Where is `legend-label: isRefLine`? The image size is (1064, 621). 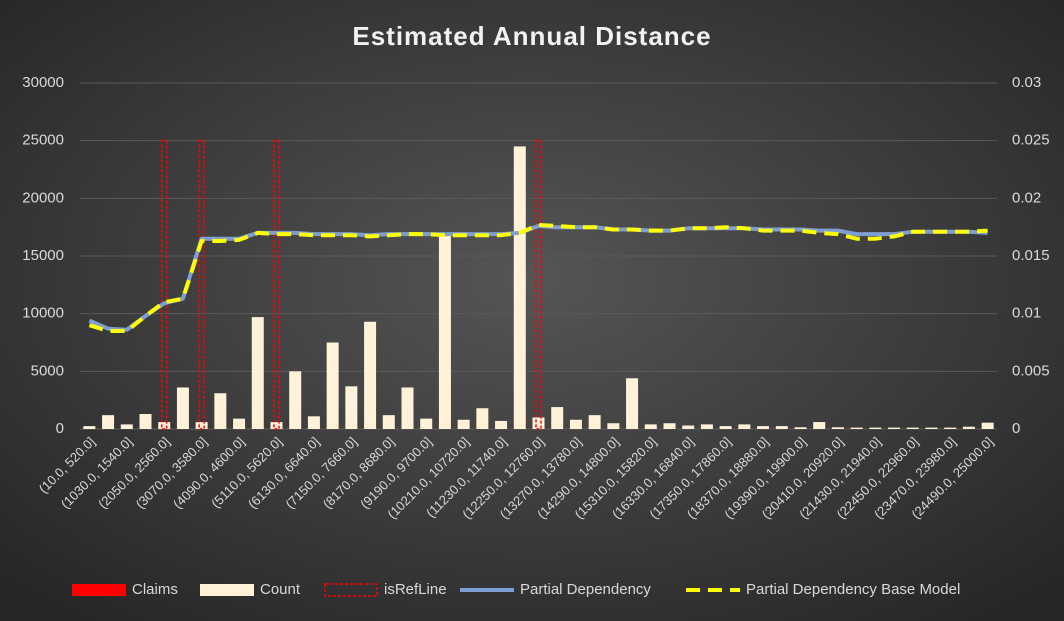 legend-label: isRefLine is located at coordinates (415, 589).